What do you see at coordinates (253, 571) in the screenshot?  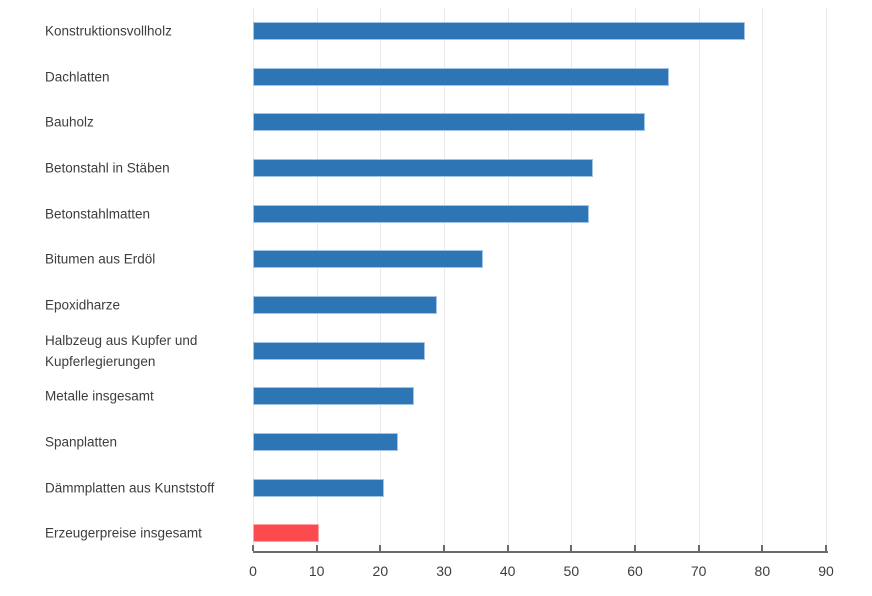 I see `x-tick-label: 0` at bounding box center [253, 571].